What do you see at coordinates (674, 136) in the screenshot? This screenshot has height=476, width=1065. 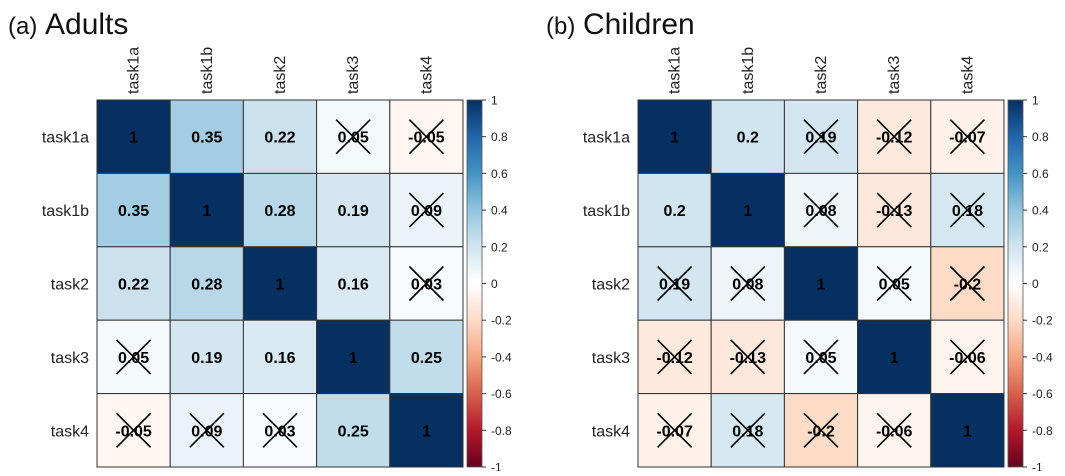 I see `panel-b-cell-r1-c1` at bounding box center [674, 136].